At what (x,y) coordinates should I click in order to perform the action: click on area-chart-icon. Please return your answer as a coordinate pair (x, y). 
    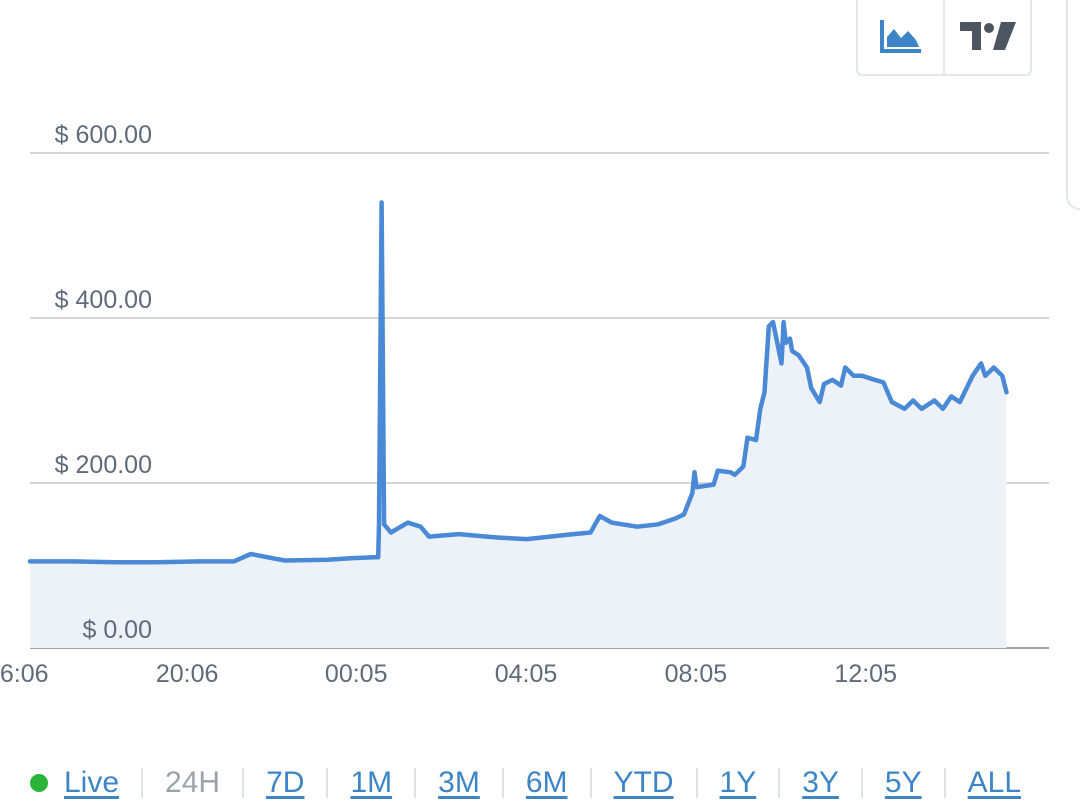
    Looking at the image, I should click on (900, 36).